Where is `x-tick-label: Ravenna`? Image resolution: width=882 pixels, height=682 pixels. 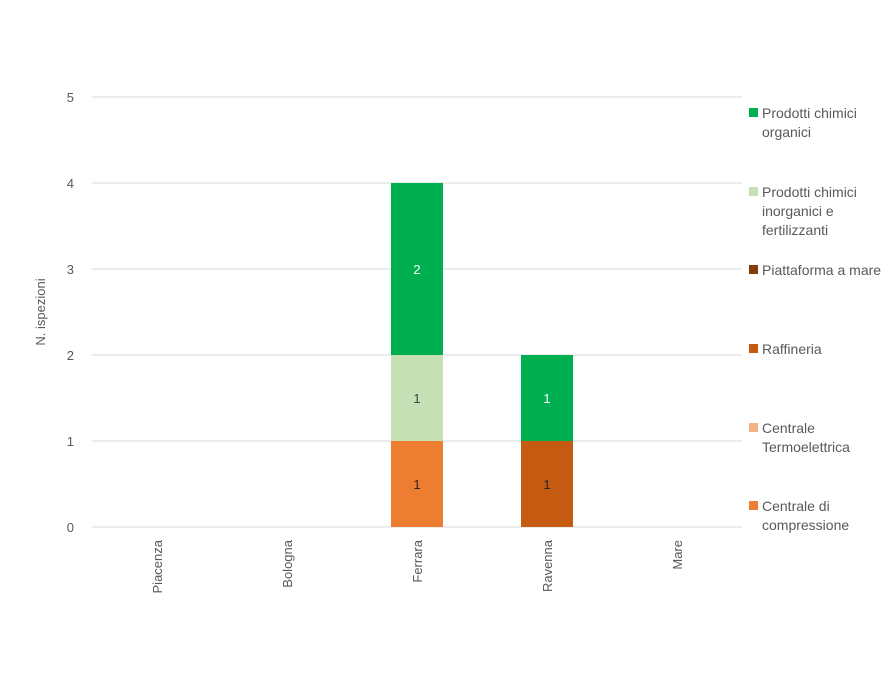
x-tick-label: Ravenna is located at coordinates (547, 565).